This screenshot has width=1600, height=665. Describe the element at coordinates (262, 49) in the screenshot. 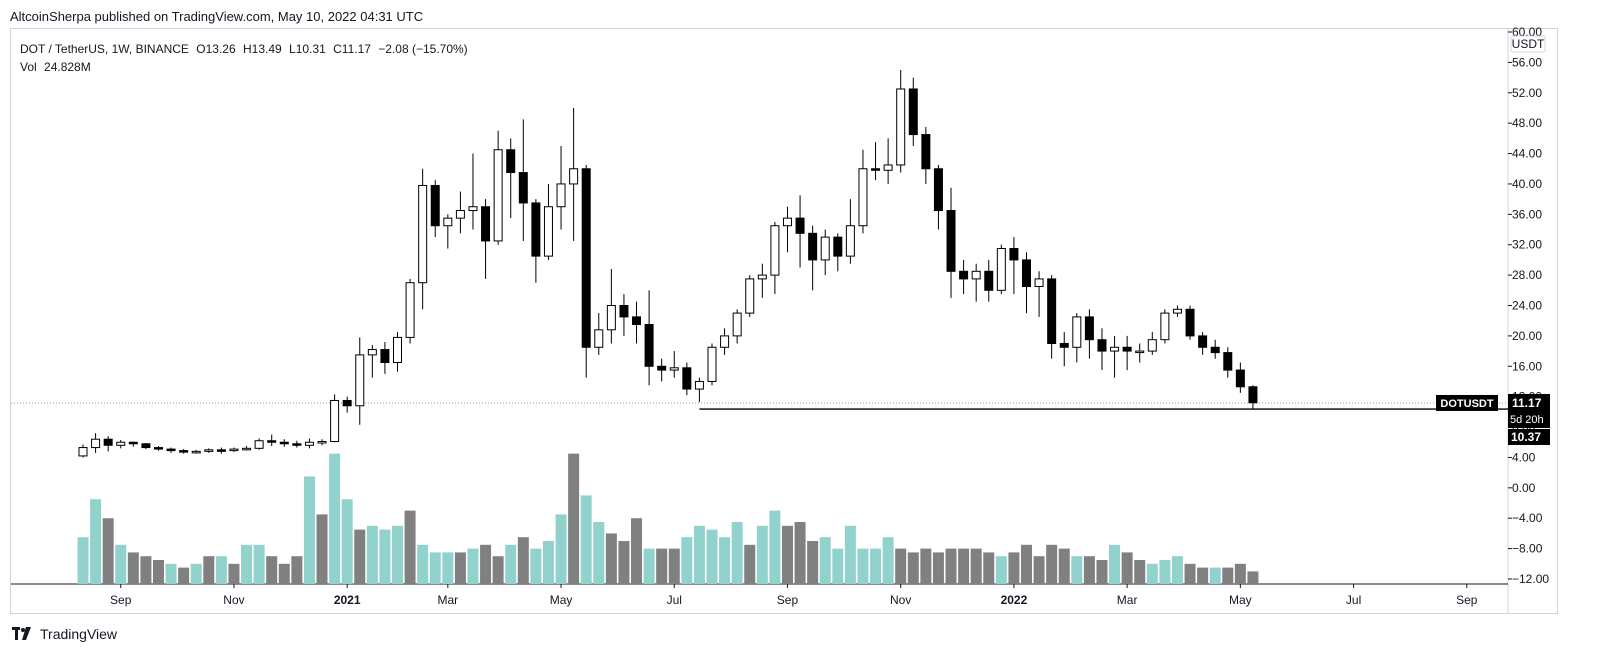

I see `ohlc-high: H13.49` at that location.